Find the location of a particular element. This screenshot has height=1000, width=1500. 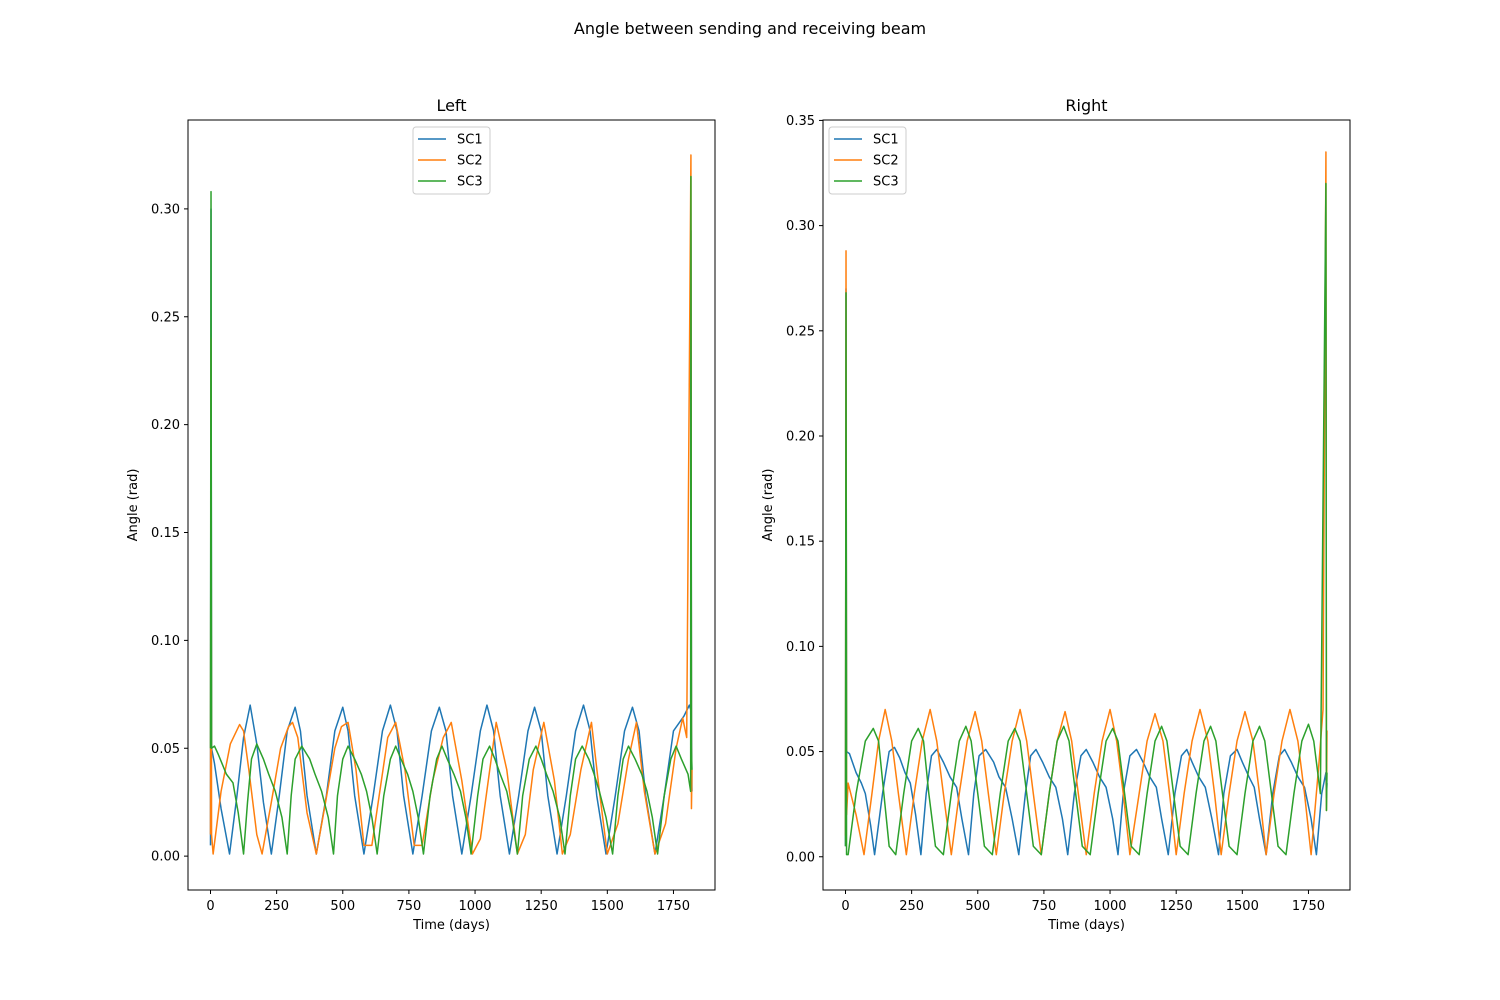

right-legend-box is located at coordinates (867, 160).